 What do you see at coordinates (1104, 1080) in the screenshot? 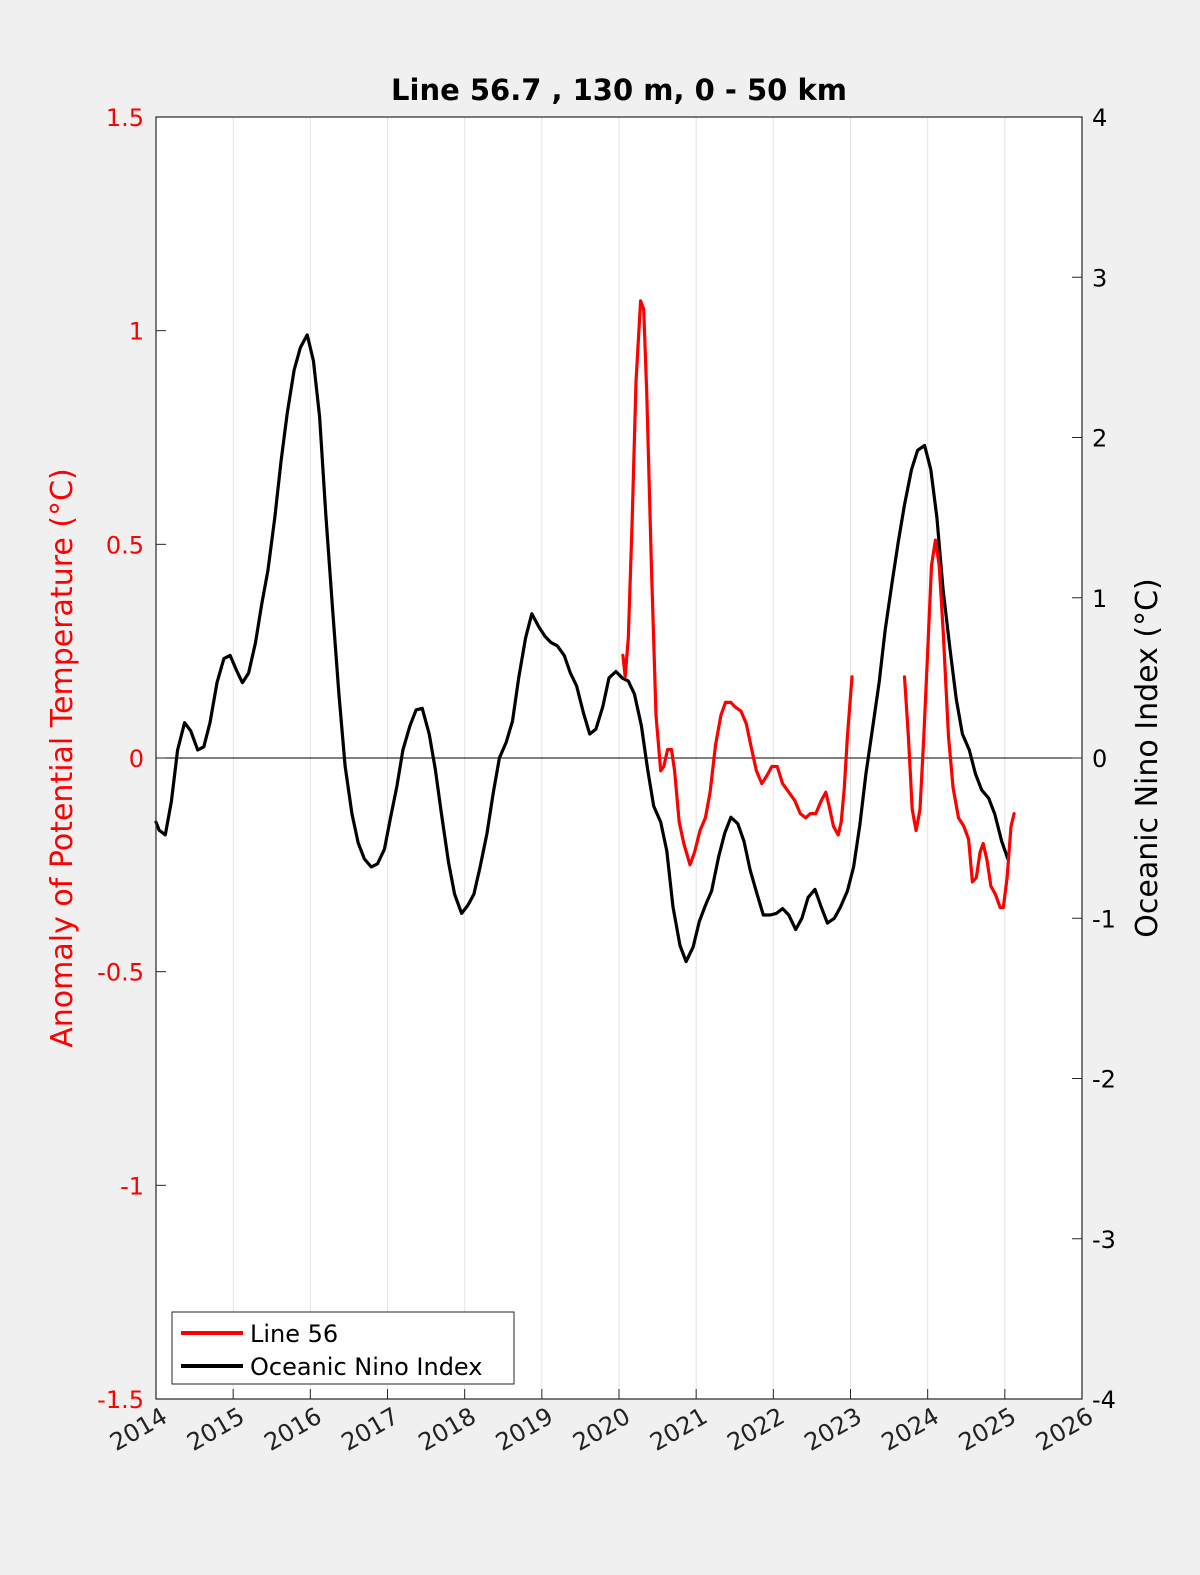
I see `y-right-tick-label: -2` at bounding box center [1104, 1080].